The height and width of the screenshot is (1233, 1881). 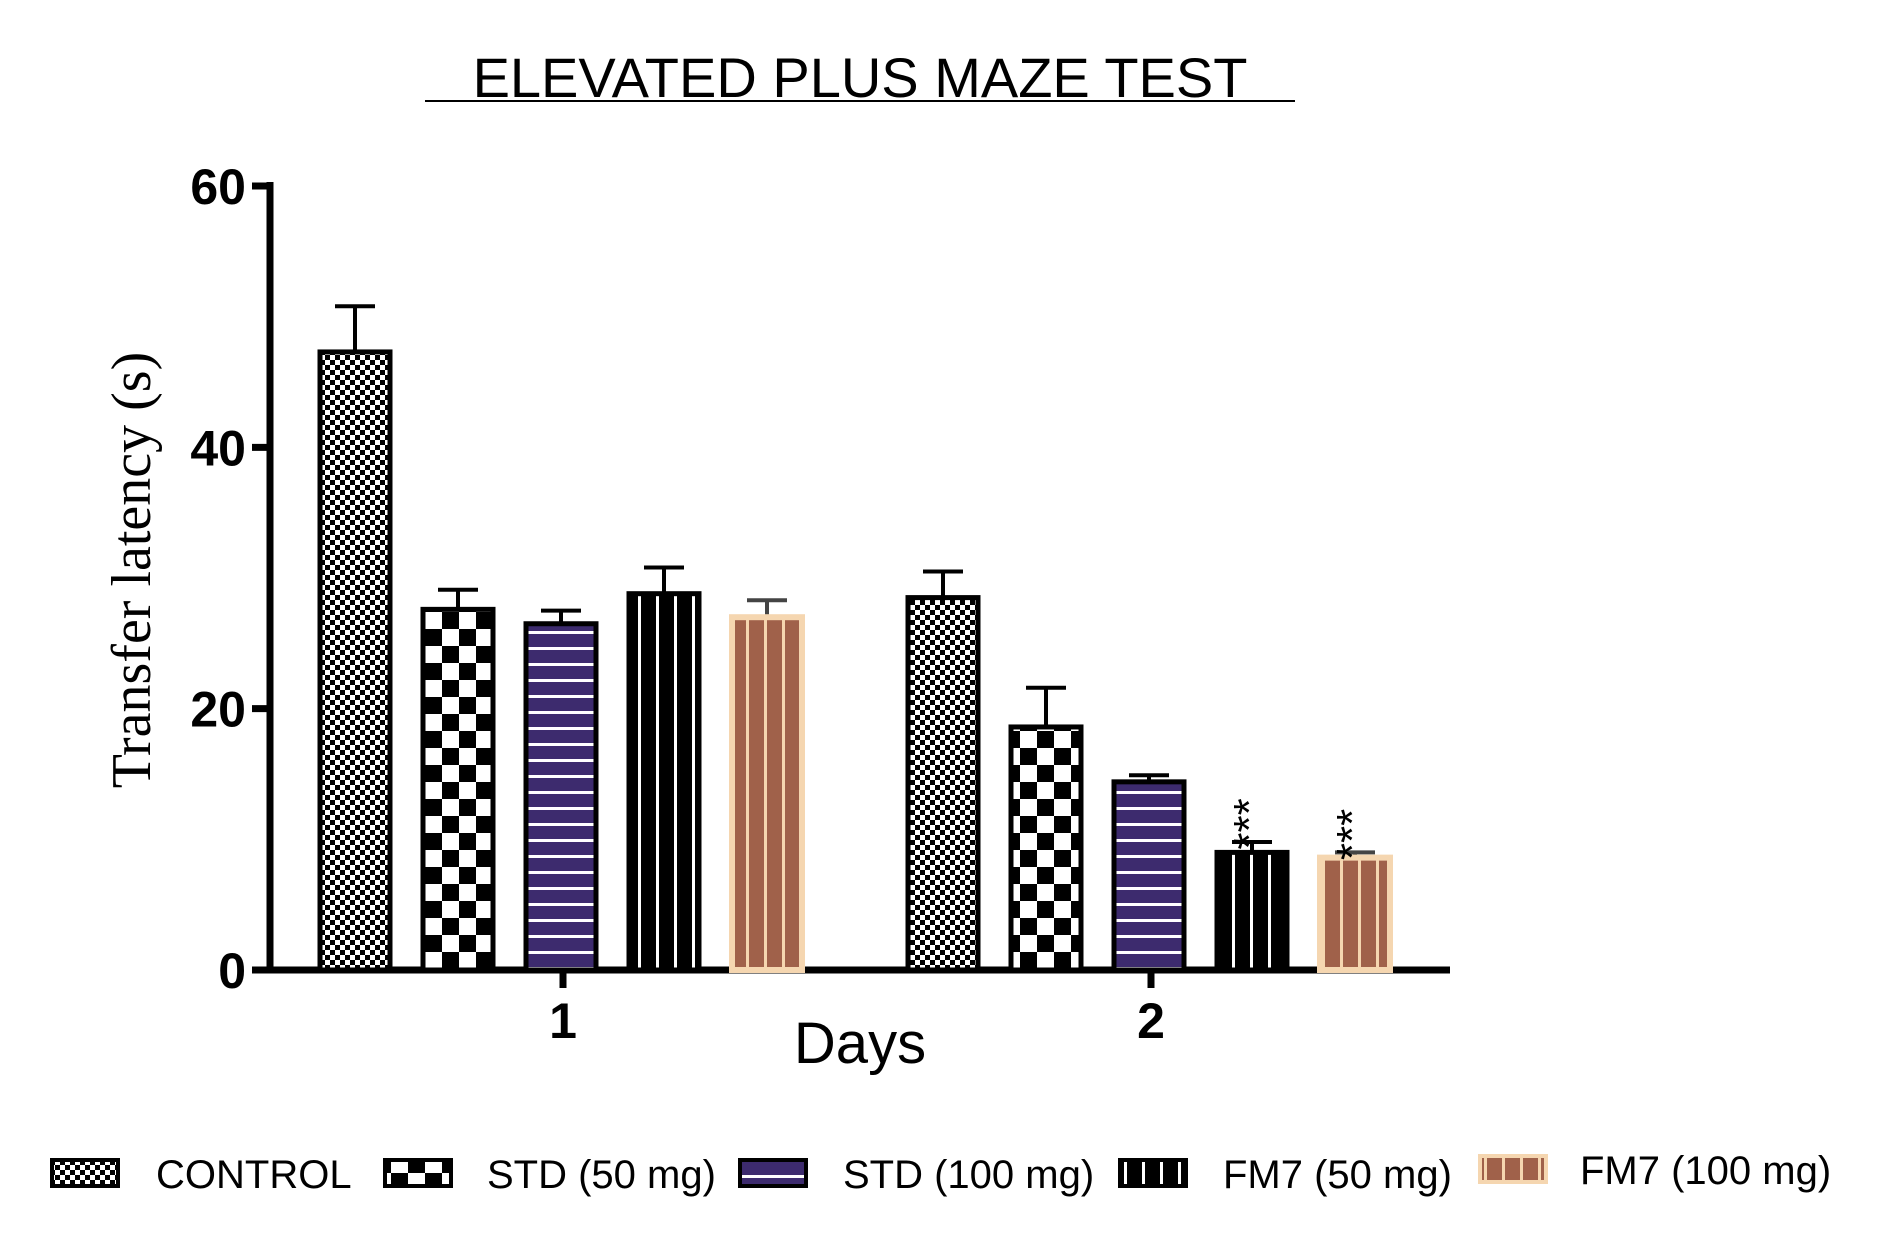 I want to click on legend-label: FM7 (50 mg), so click(x=1337, y=1175).